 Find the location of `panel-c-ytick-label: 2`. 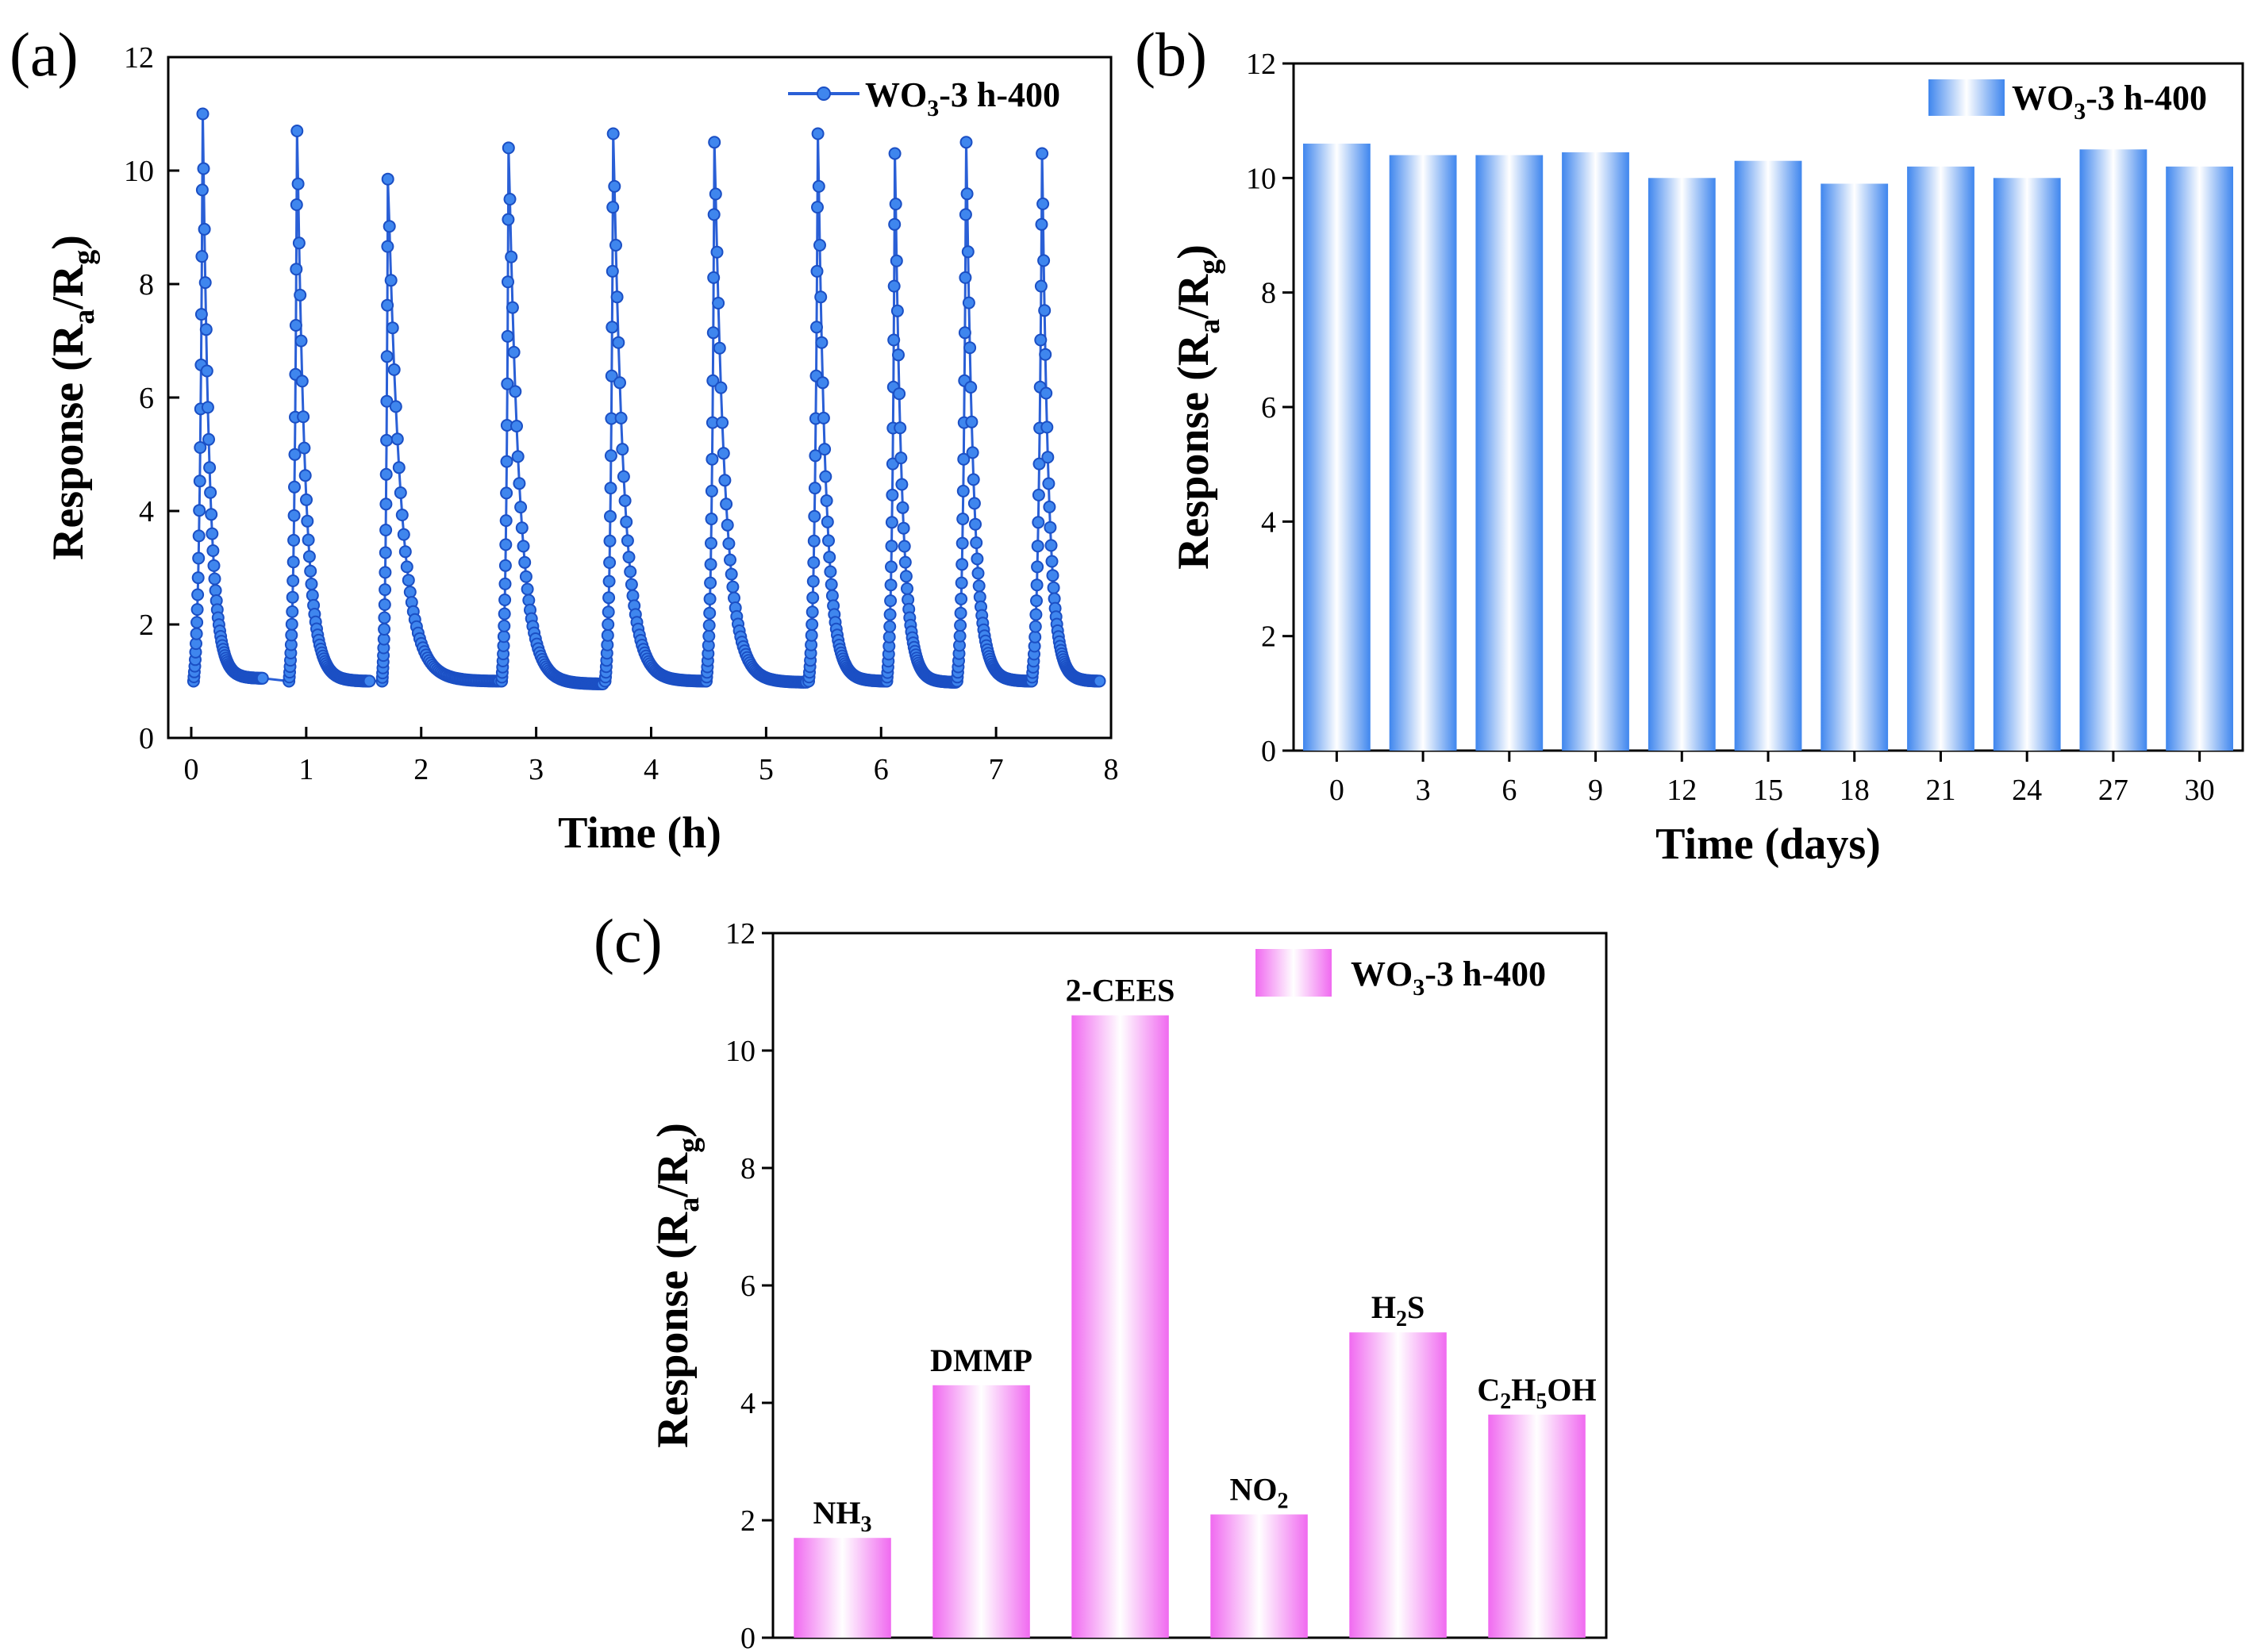

panel-c-ytick-label: 2 is located at coordinates (748, 1521).